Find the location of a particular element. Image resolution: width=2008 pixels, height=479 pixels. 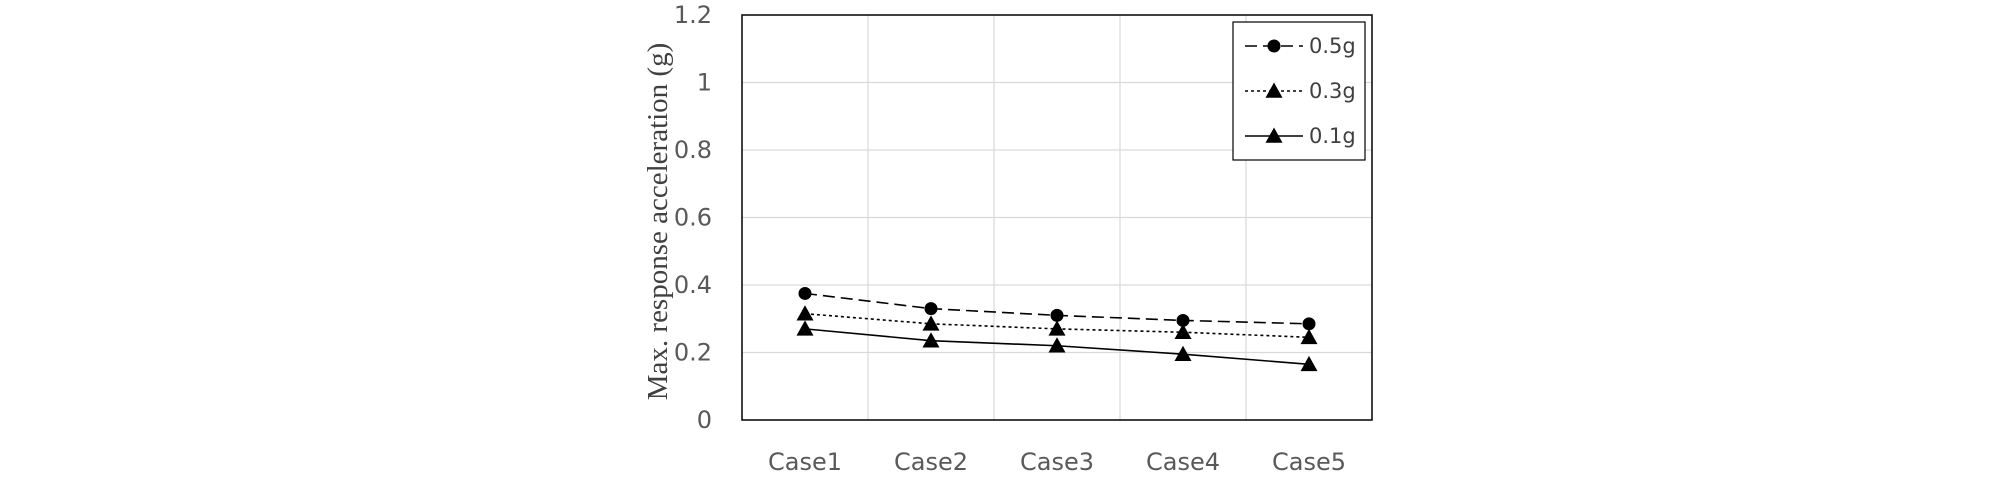

y-axis-ticks: 0 0.2 0.4 0.6 0.8 1 1.2 is located at coordinates (693, 217).